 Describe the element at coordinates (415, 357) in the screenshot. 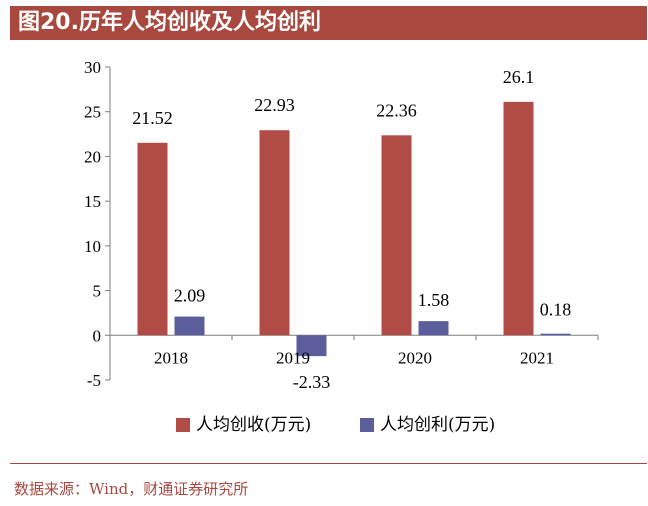

I see `x-tick-label: 2020` at that location.